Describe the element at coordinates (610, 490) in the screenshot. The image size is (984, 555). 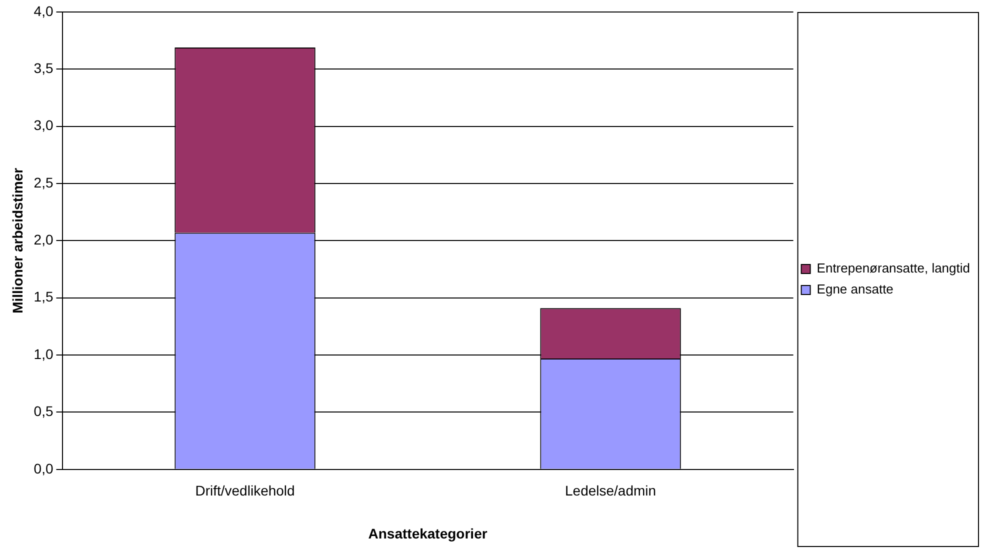
I see `x-tick-label: Ledelse/admin` at that location.